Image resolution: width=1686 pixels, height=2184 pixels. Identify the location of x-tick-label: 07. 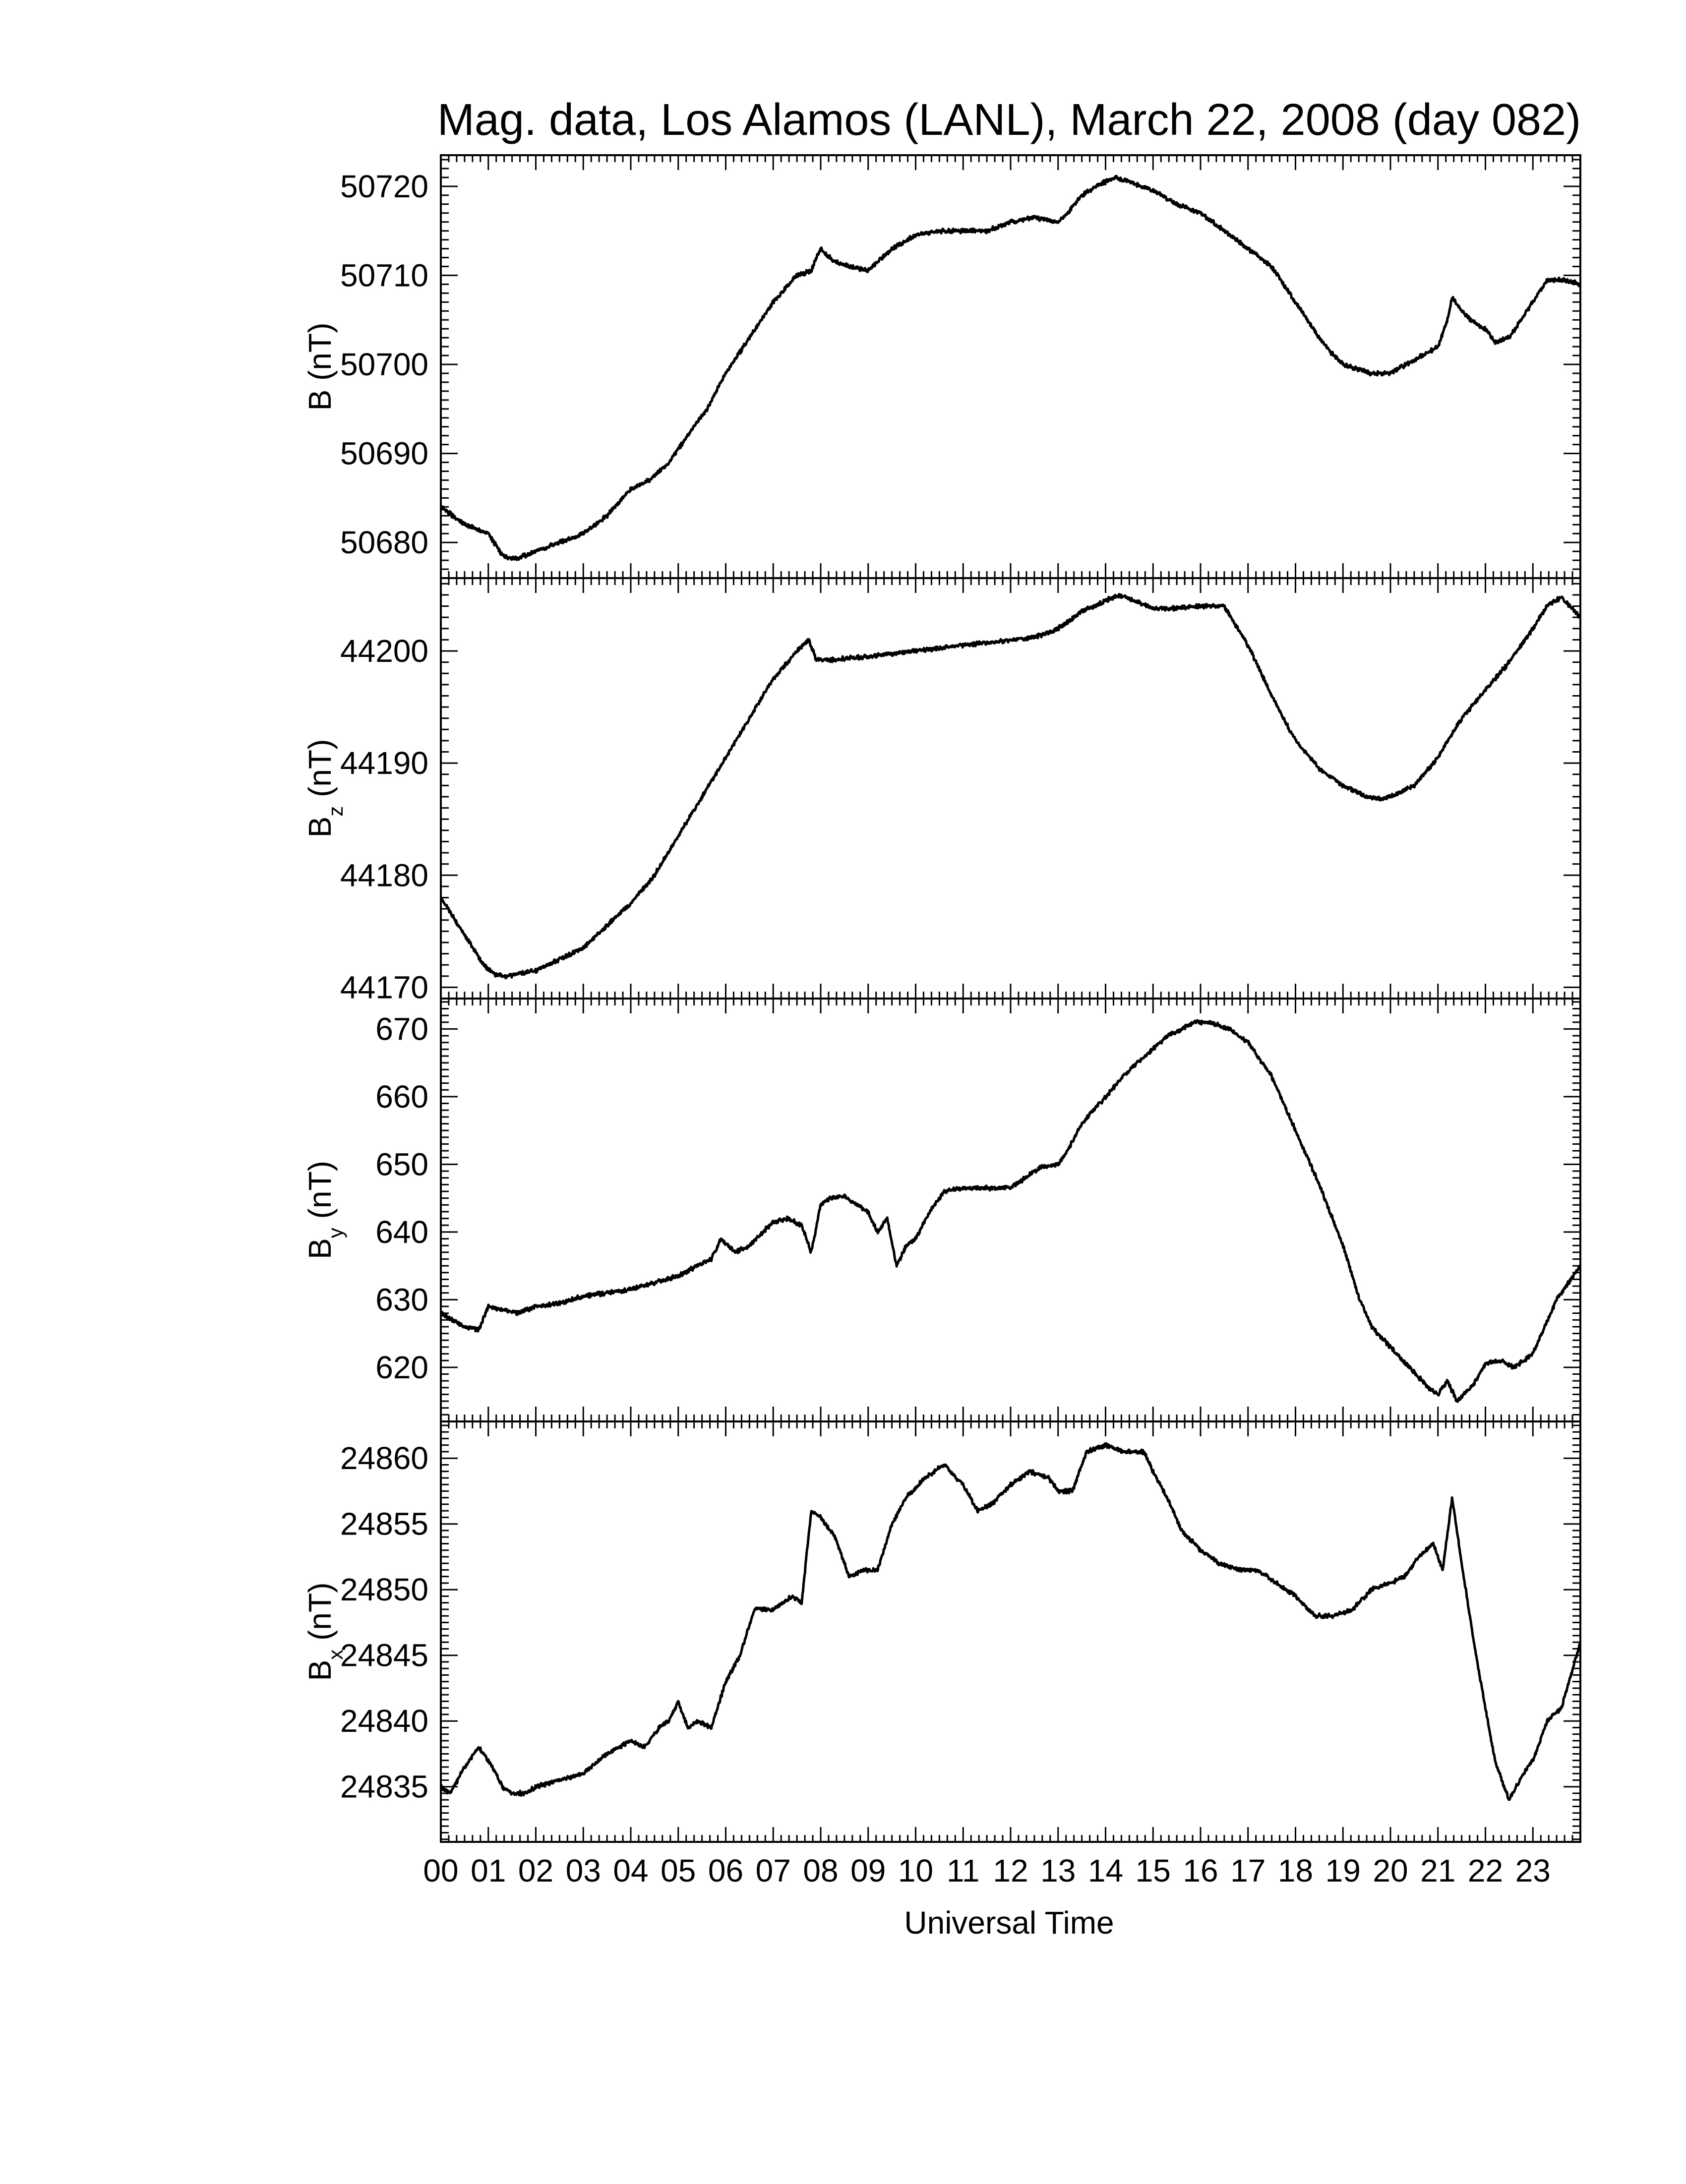
(774, 1871).